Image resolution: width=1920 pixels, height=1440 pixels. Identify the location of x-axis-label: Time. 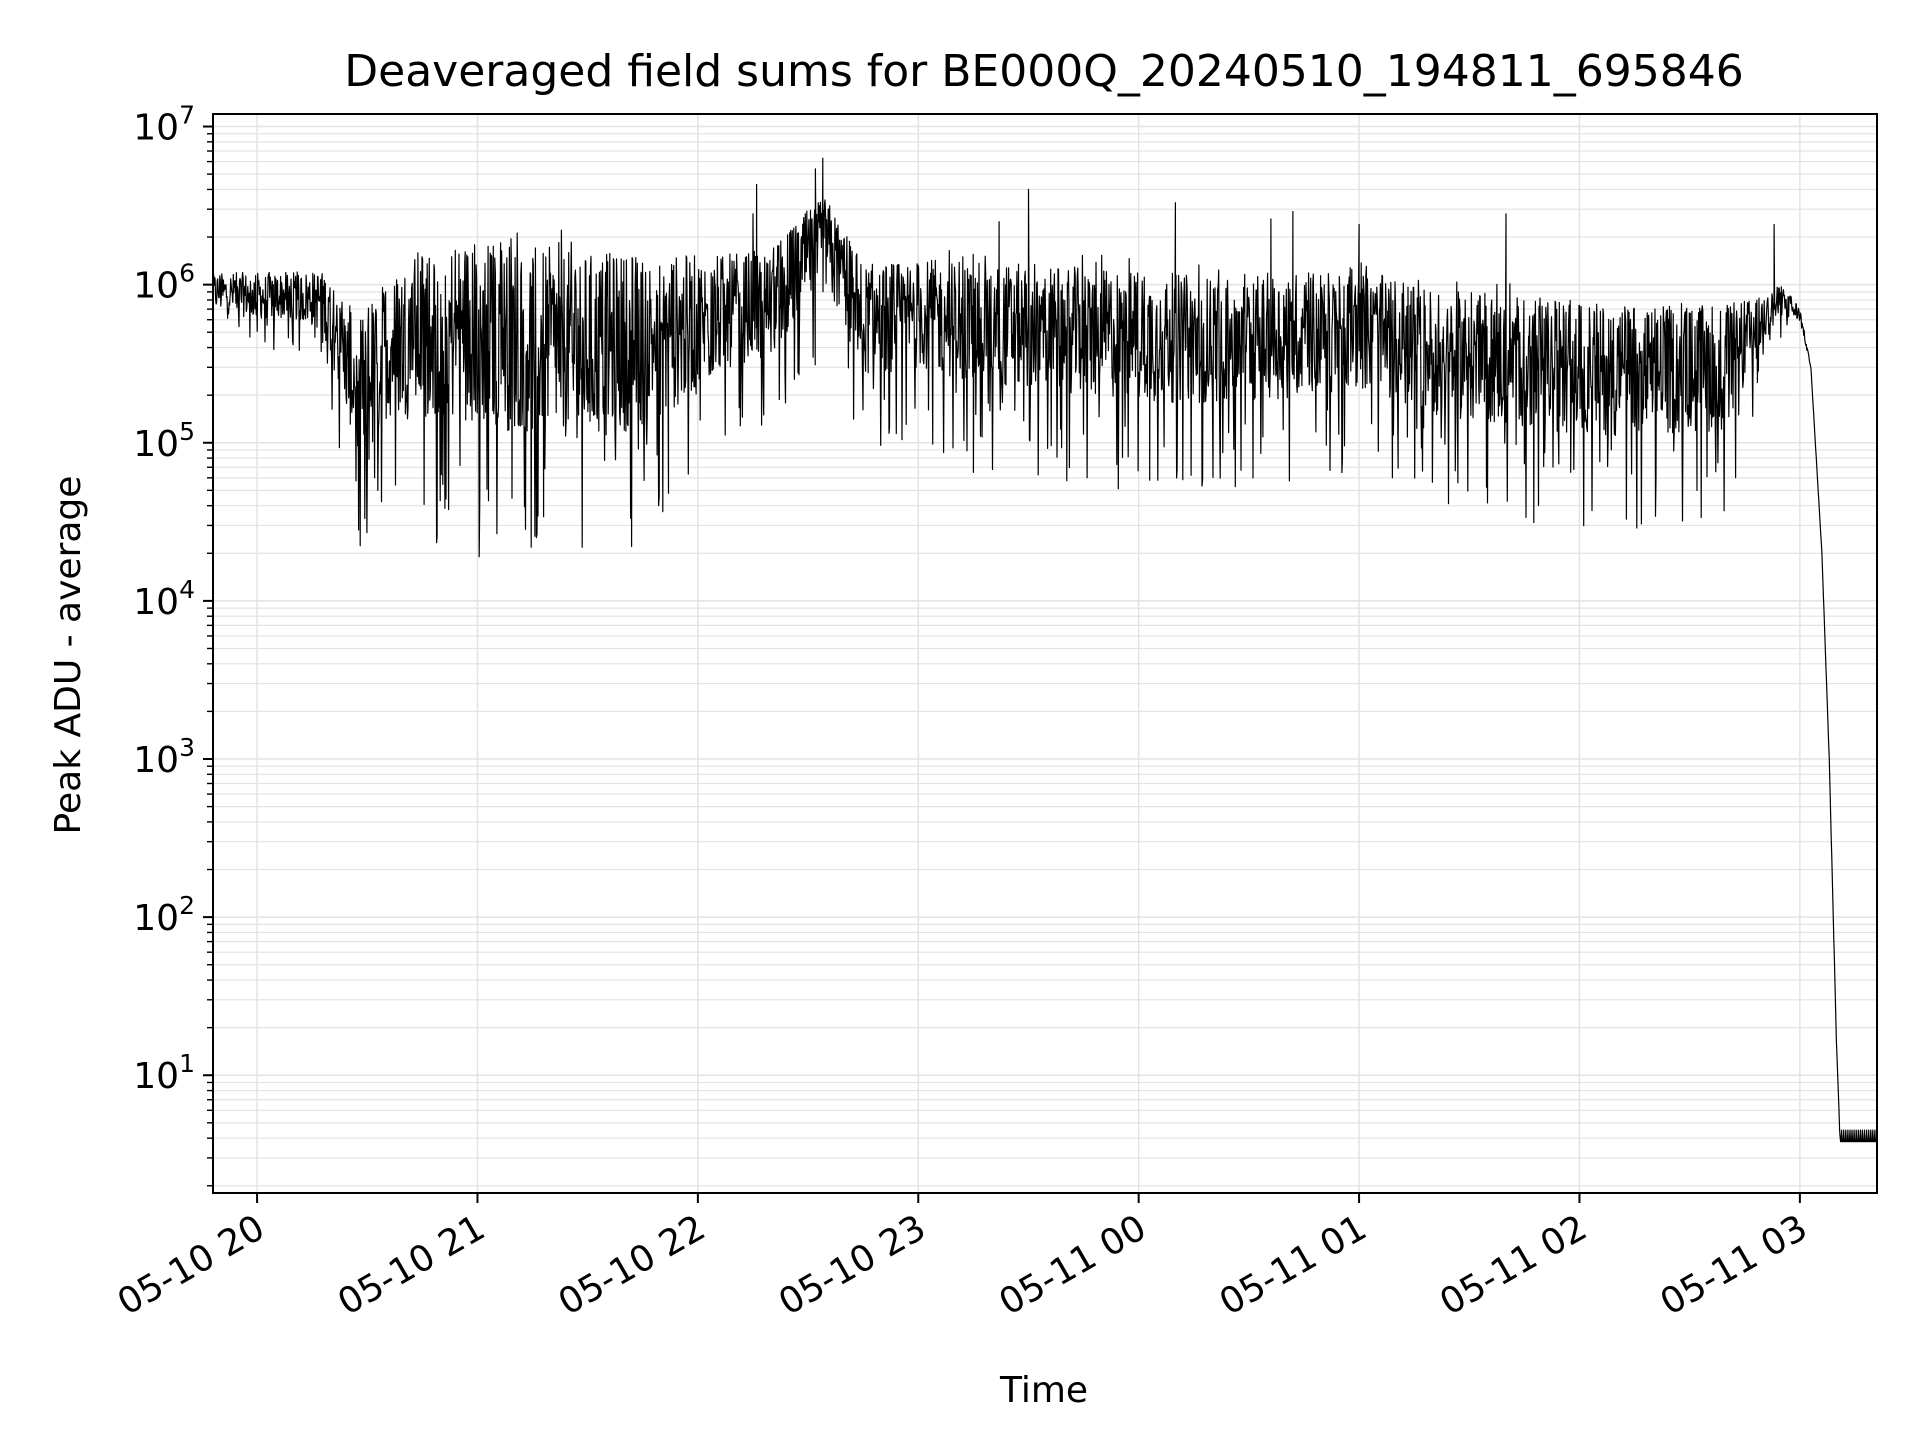
(1043, 1390).